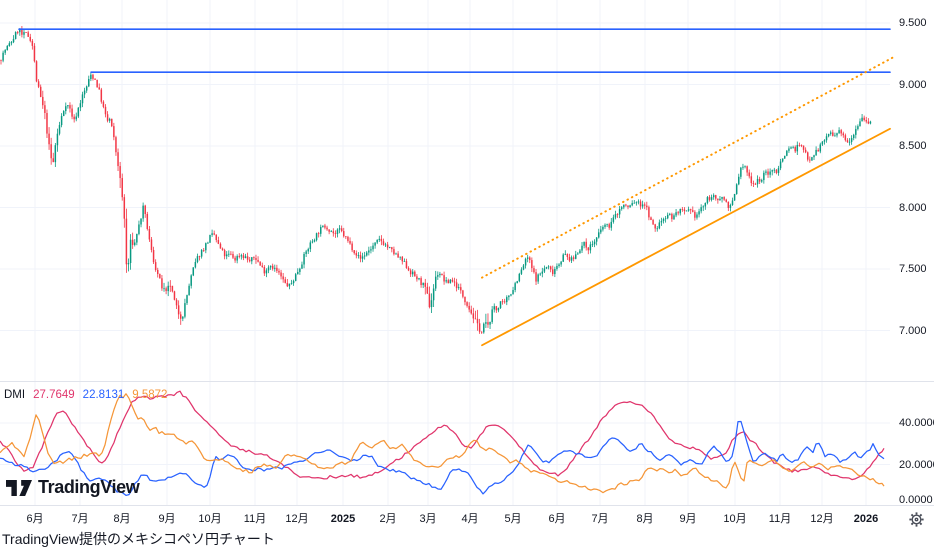 This screenshot has width=934, height=550. Describe the element at coordinates (916, 464) in the screenshot. I see `dmi-tick-label: 20.0000` at that location.